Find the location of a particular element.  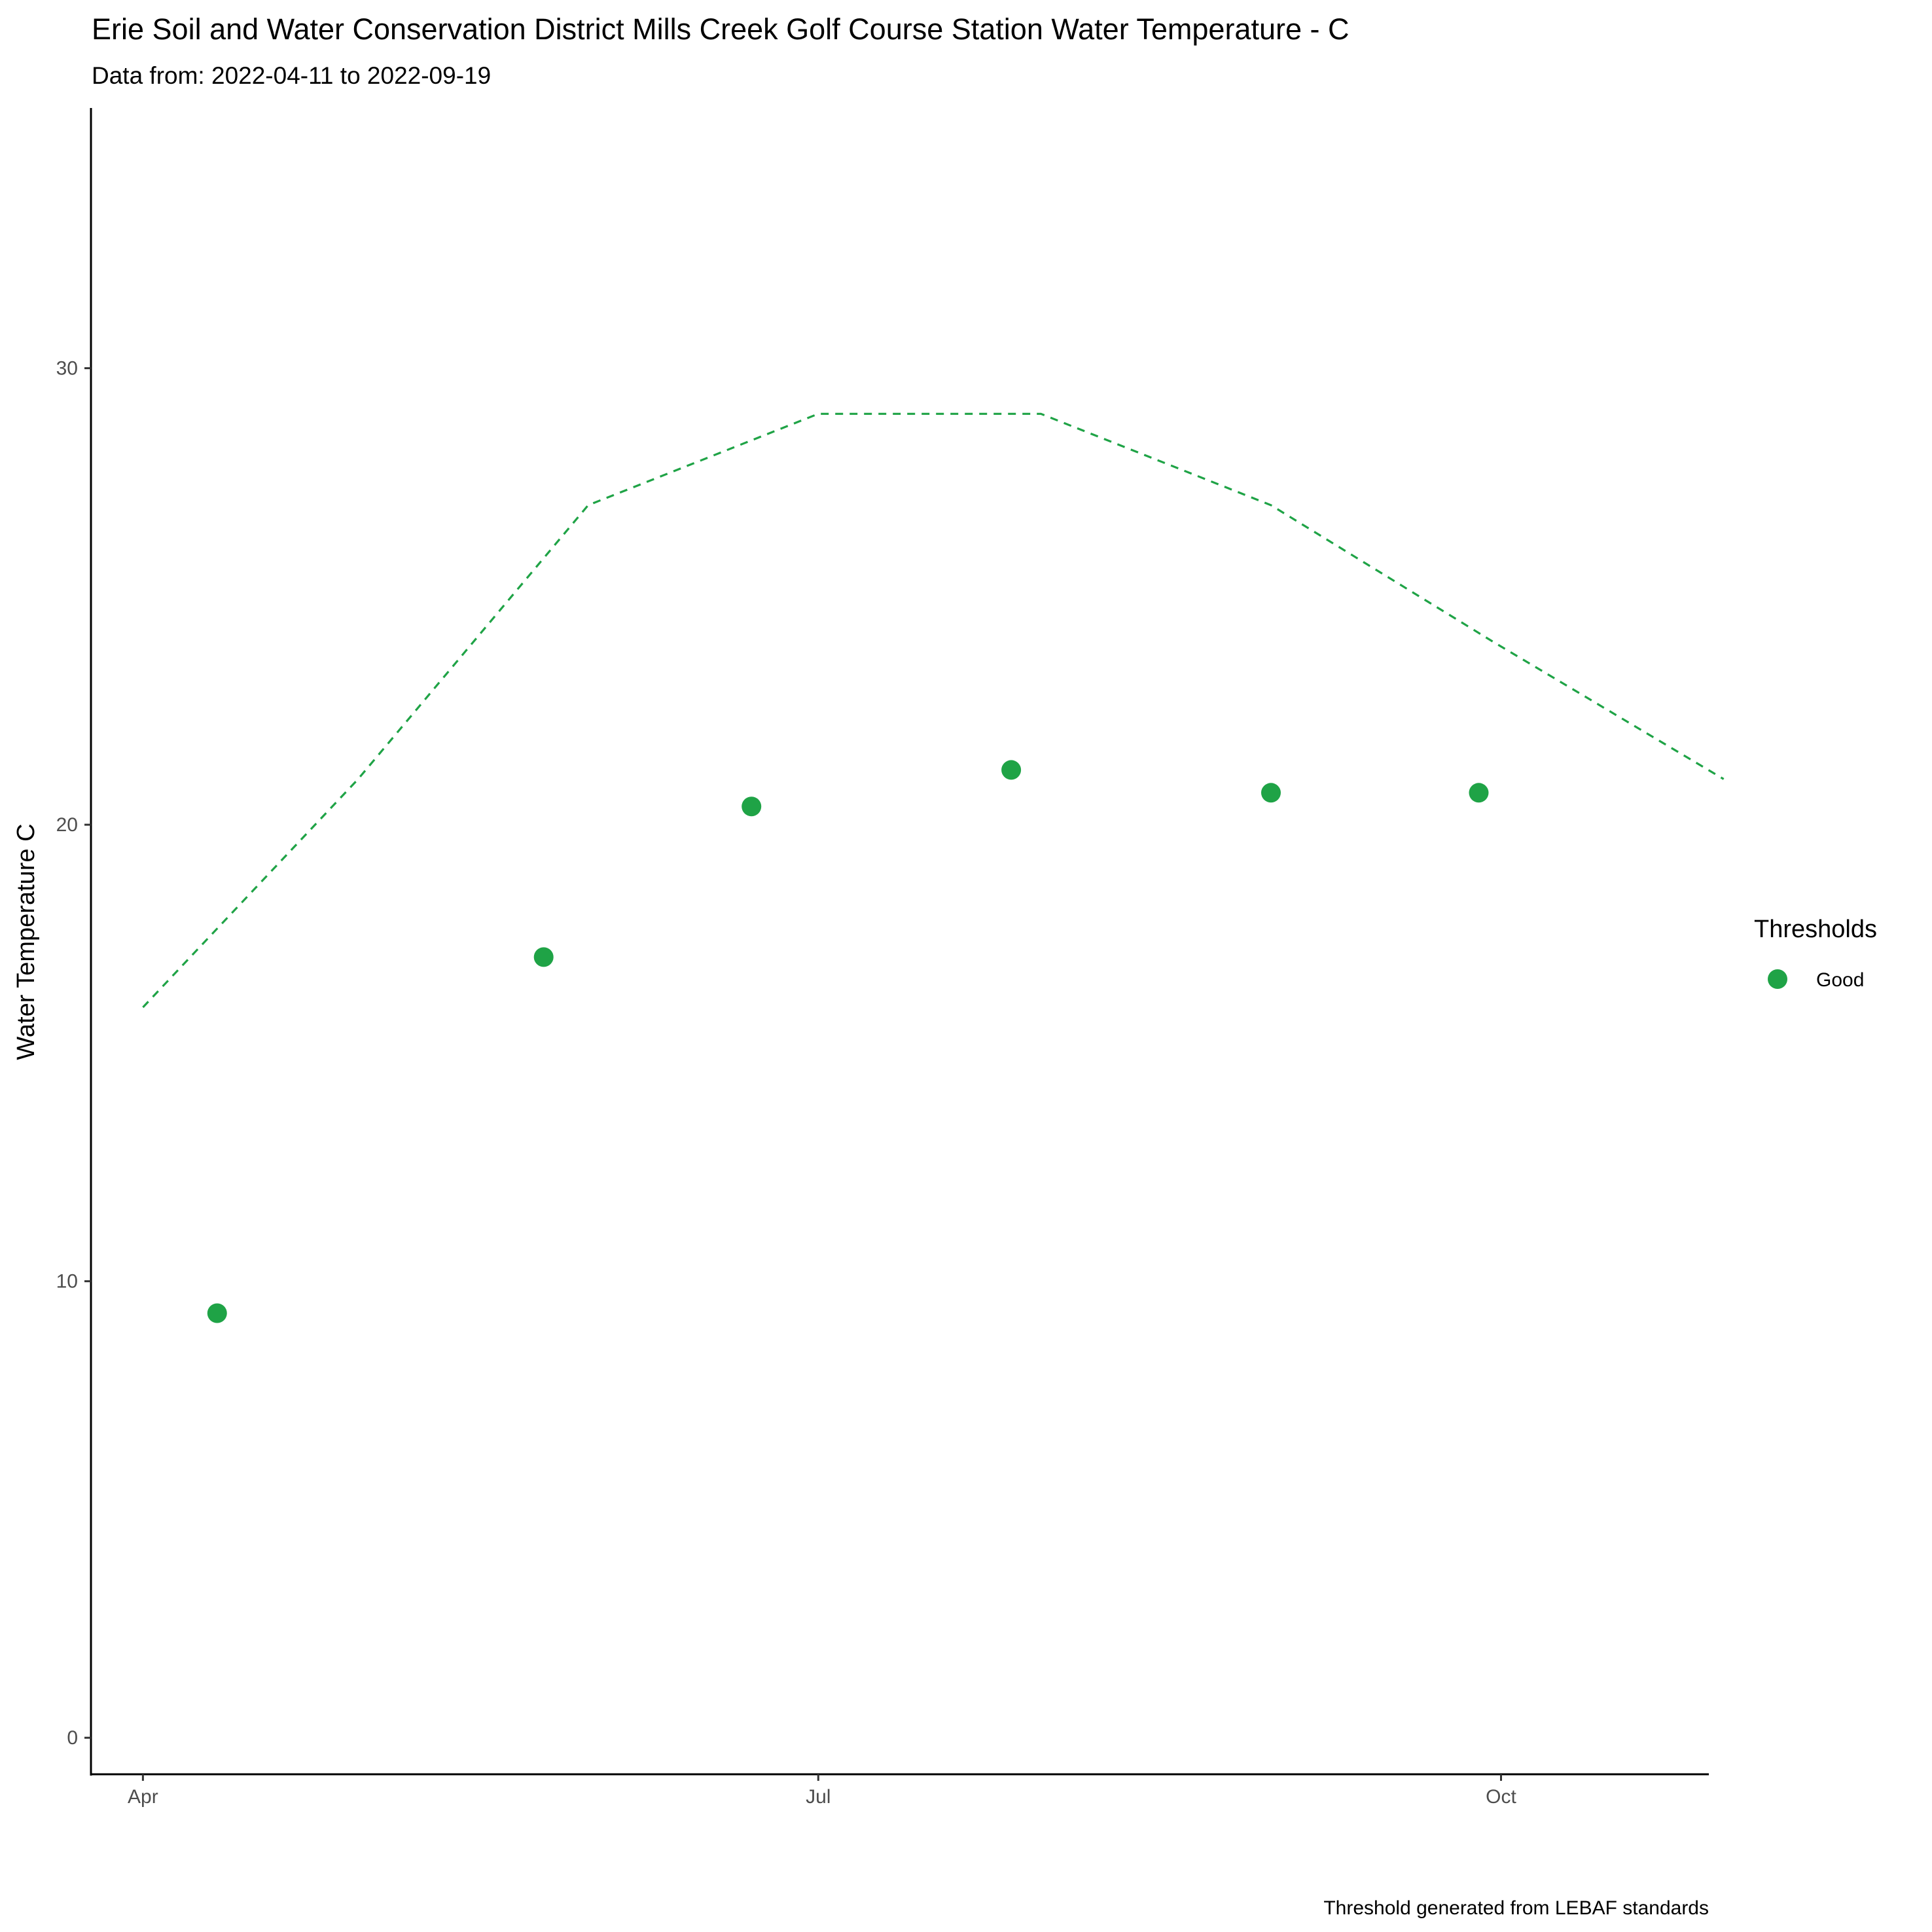

chart-caption: Threshold generated from LEBAF standards is located at coordinates (1516, 1908).